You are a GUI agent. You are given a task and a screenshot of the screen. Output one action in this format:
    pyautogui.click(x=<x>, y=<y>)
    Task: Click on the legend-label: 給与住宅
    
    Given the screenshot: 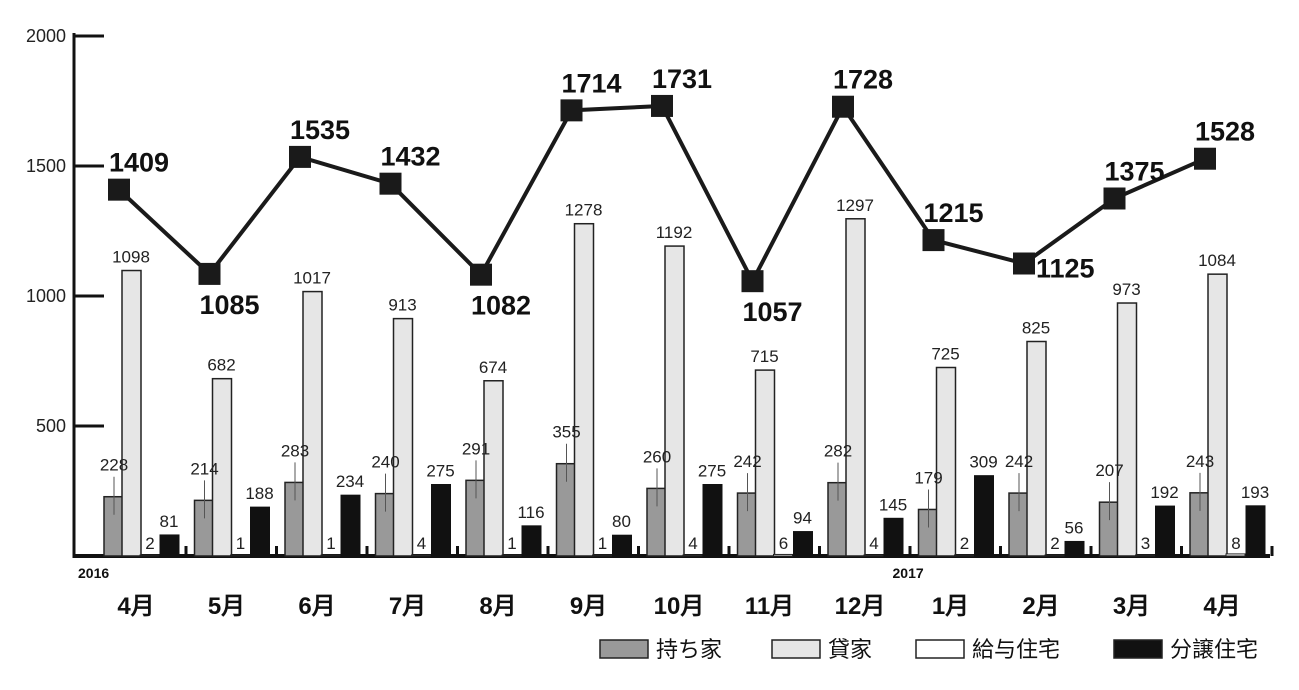 What is the action you would take?
    pyautogui.click(x=1016, y=649)
    